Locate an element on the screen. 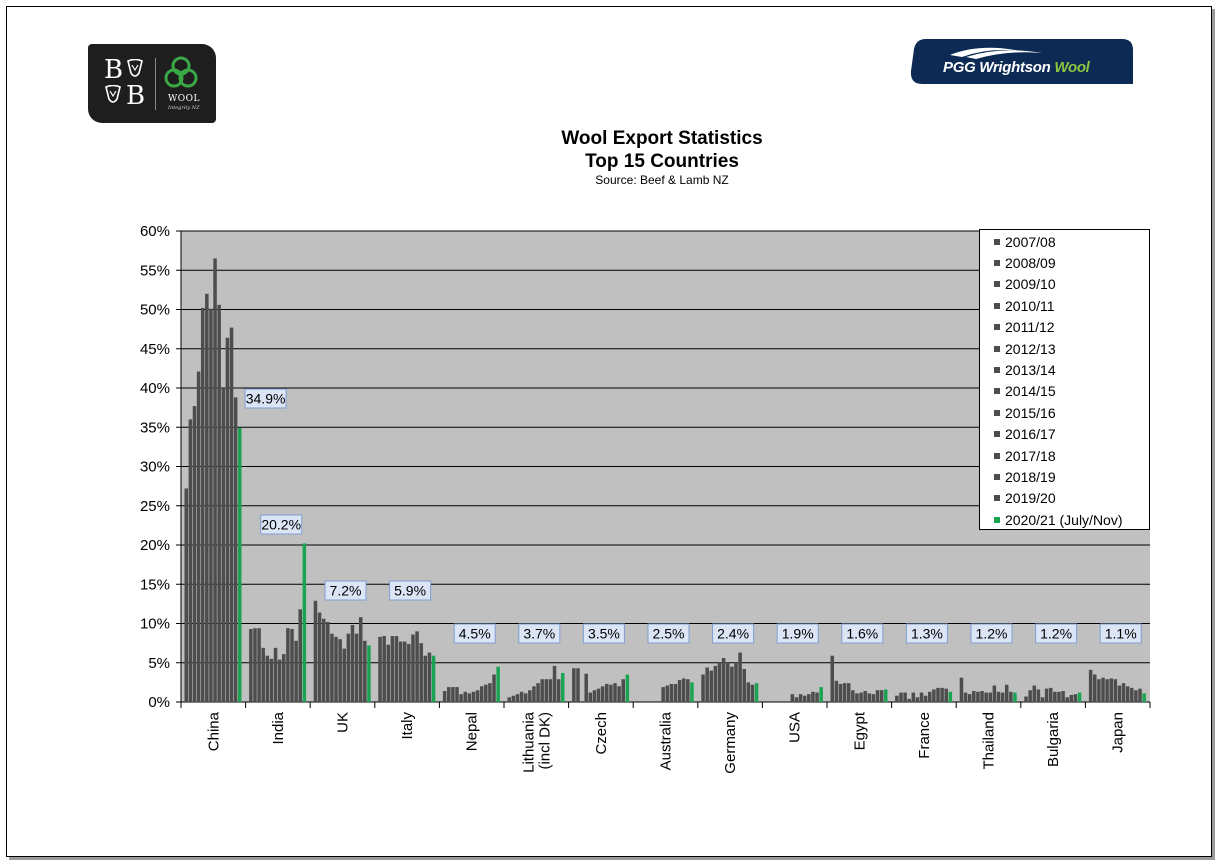 The image size is (1218, 865). data-label: 4.5% is located at coordinates (474, 633).